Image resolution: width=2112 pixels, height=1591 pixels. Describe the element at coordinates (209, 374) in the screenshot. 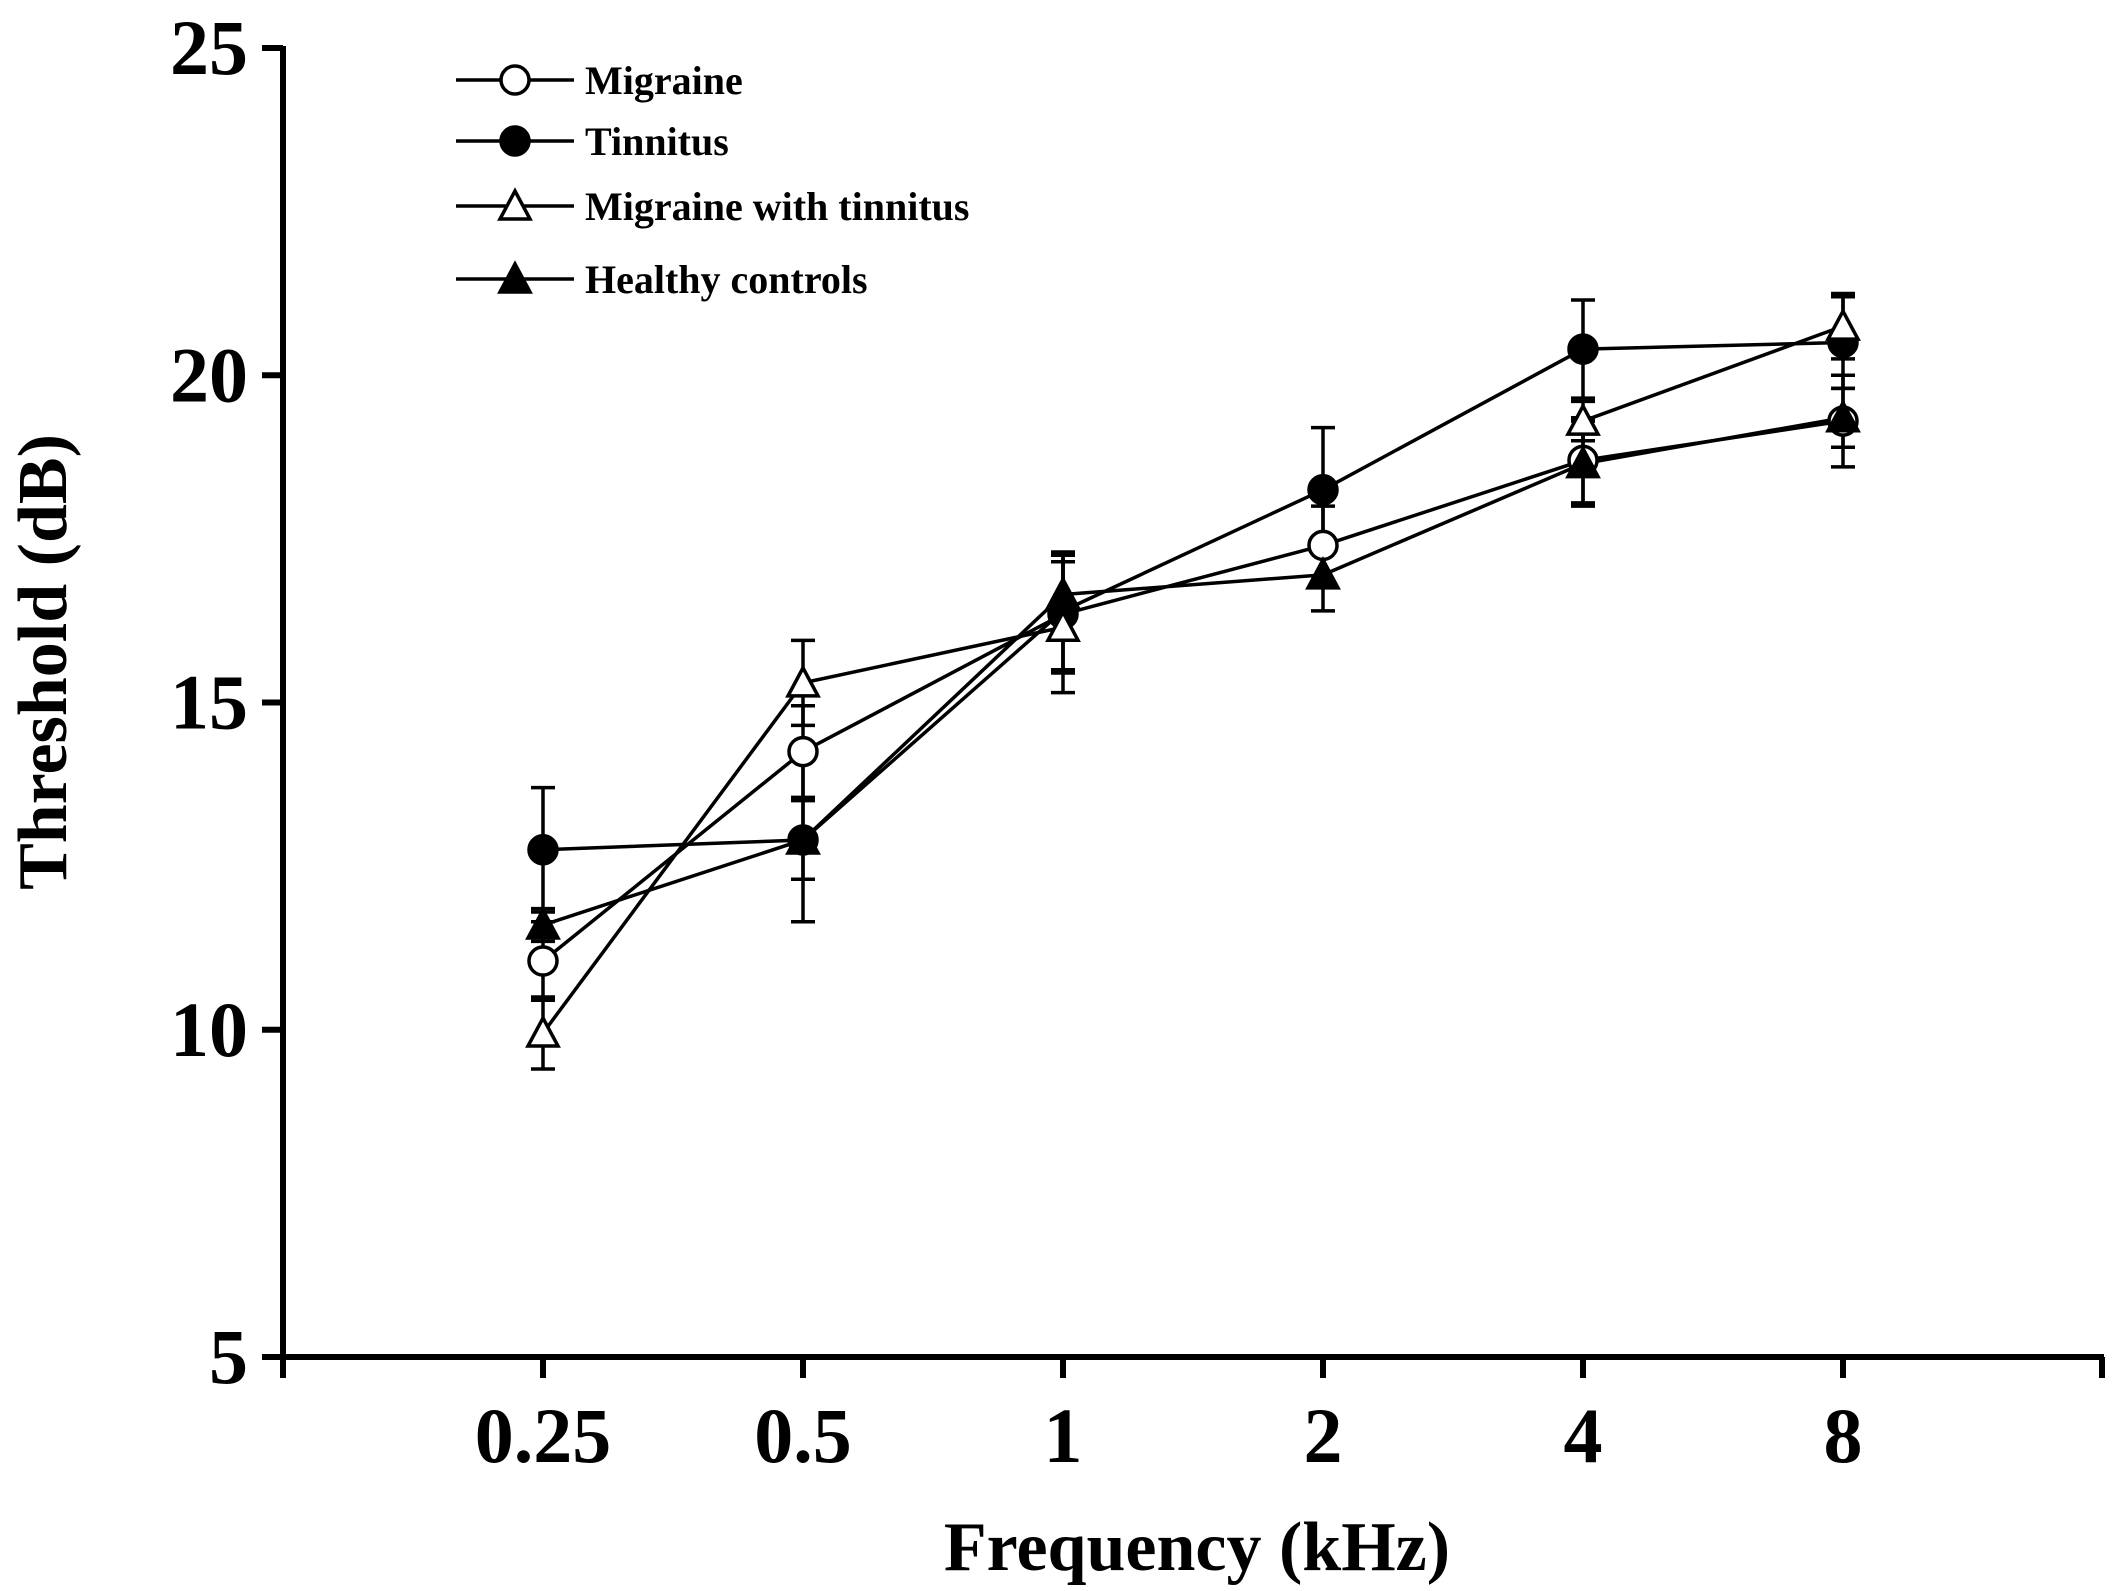

I see `y-tick-label: 20` at that location.